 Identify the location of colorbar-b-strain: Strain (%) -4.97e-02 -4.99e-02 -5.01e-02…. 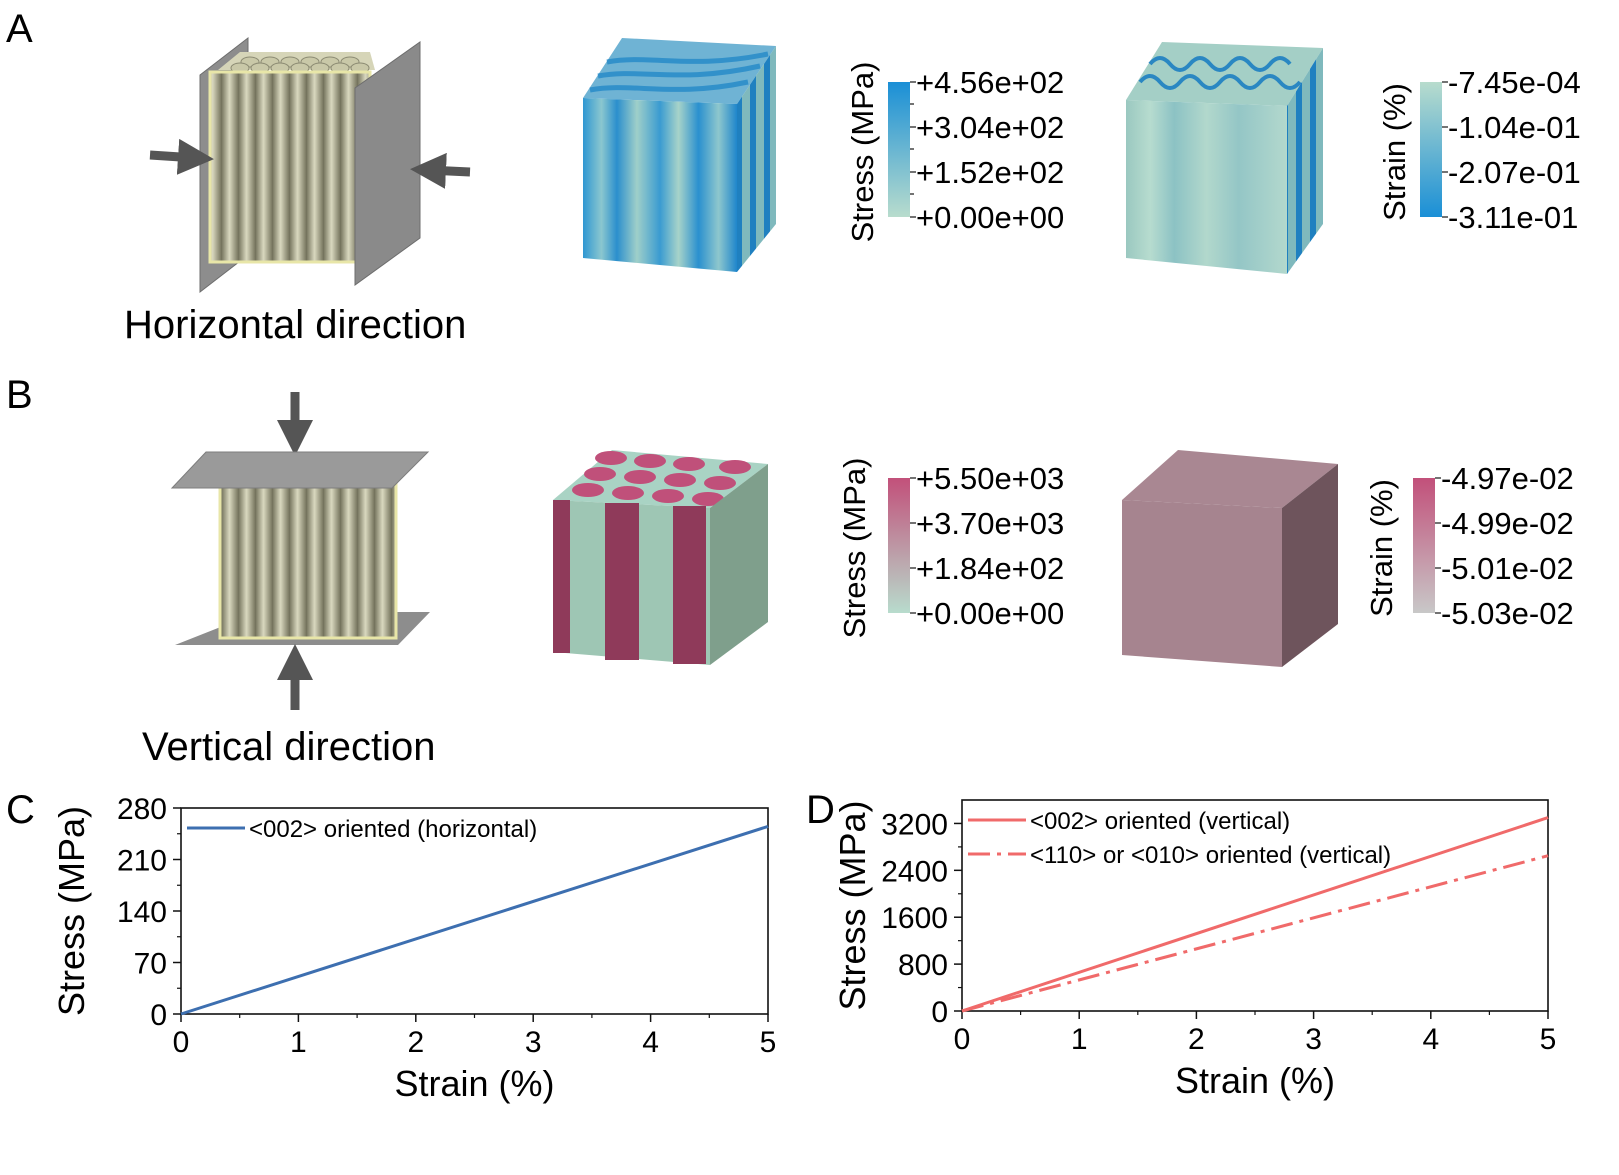
(1469, 546).